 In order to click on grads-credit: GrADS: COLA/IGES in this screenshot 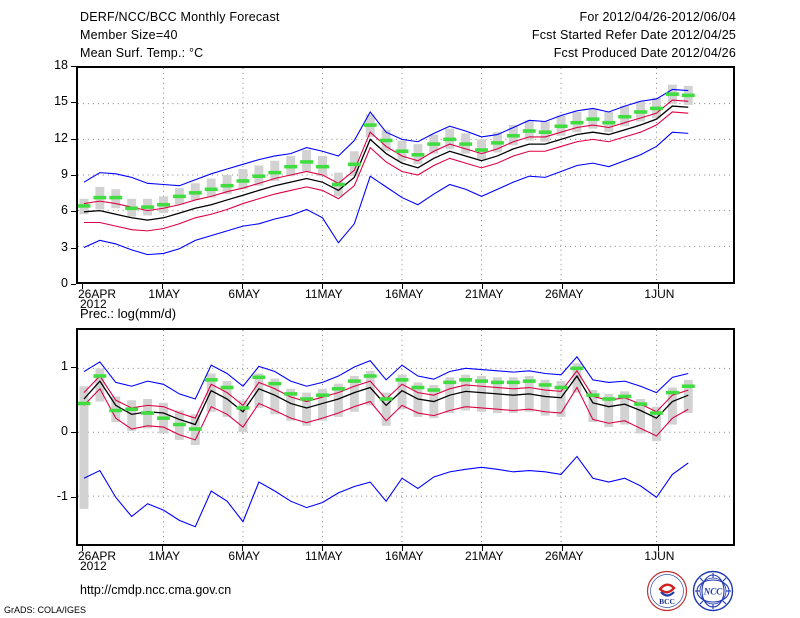, I will do `click(45, 610)`.